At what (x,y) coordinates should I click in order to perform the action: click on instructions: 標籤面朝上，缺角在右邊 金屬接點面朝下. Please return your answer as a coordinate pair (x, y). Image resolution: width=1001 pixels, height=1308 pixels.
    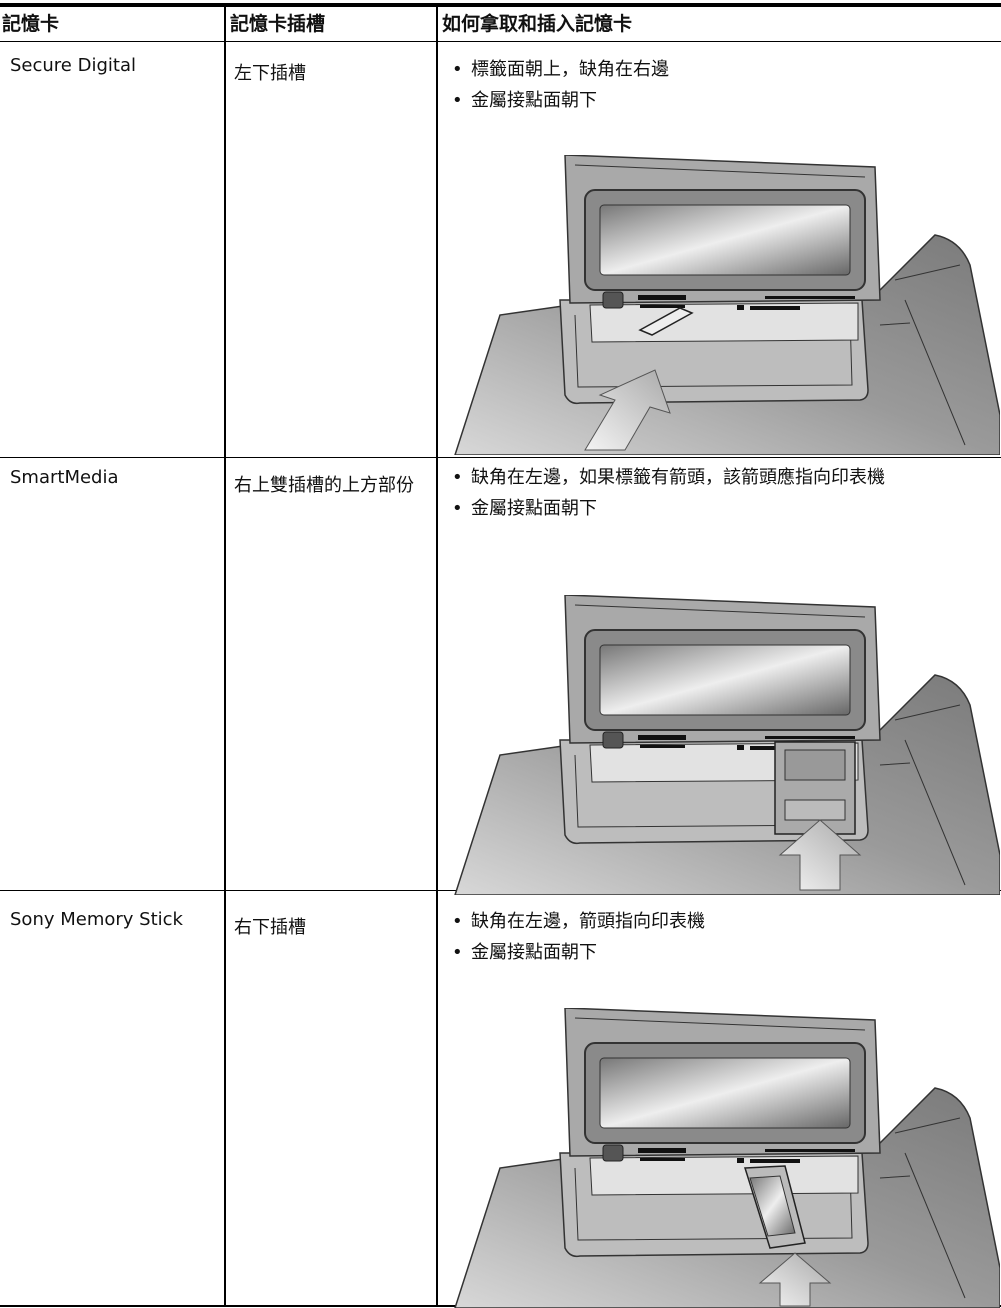
    Looking at the image, I should click on (708, 85).